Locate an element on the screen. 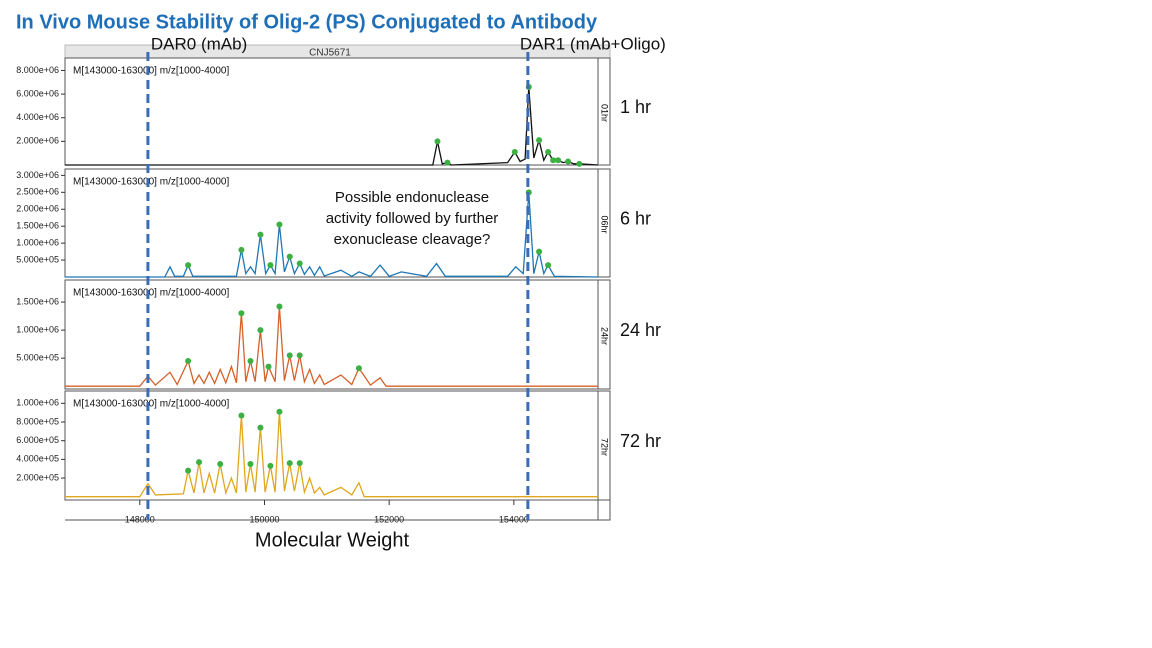 The image size is (1152, 648). header-label: CNJ5671 is located at coordinates (330, 53).